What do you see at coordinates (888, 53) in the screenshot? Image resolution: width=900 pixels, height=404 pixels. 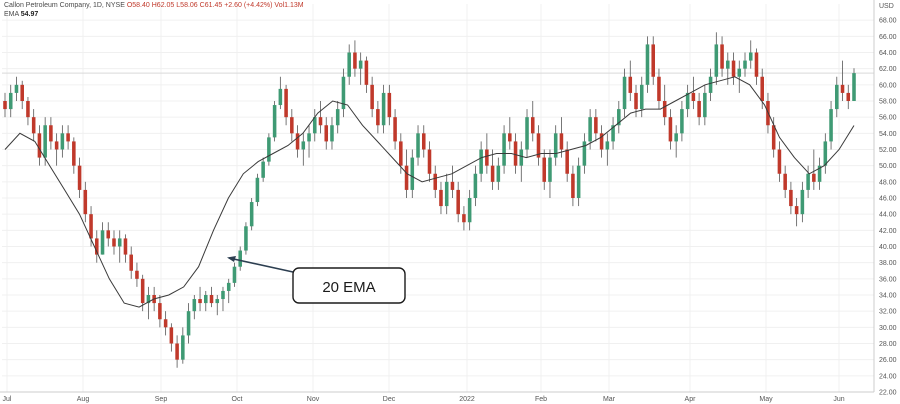 I see `price-tick-label: 64.00` at bounding box center [888, 53].